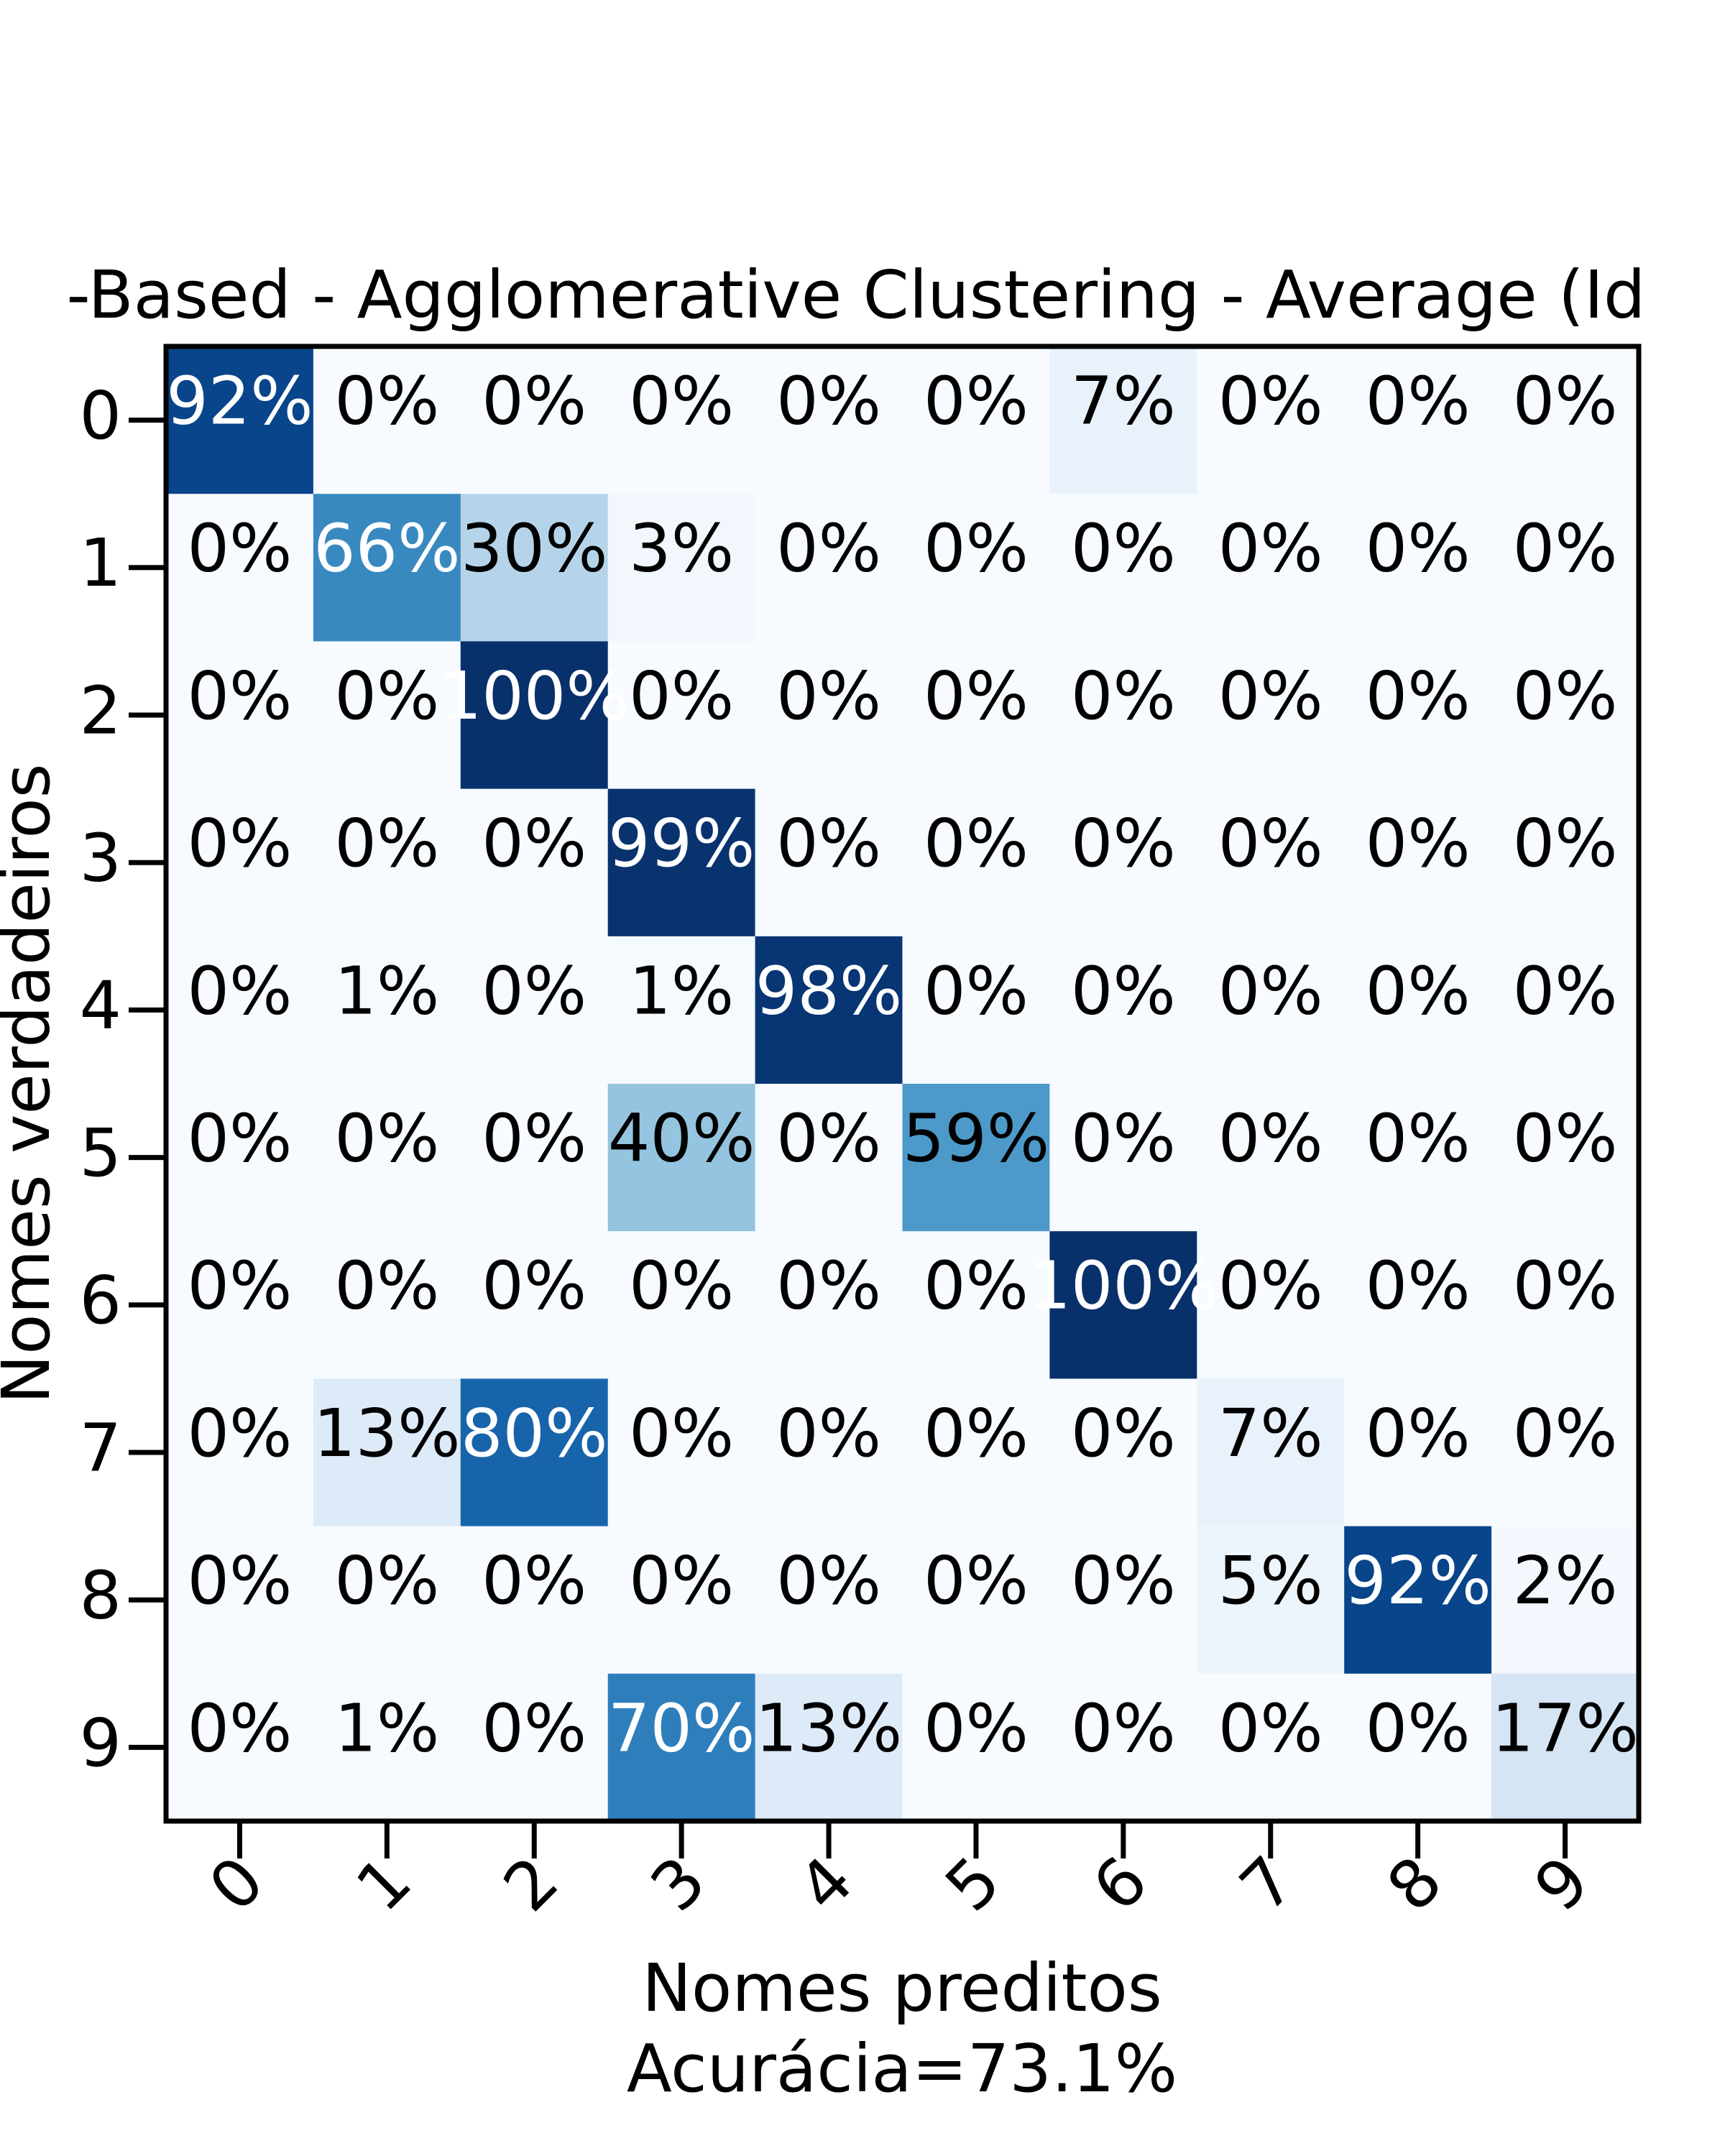 The width and height of the screenshot is (1725, 2156). What do you see at coordinates (100, 1744) in the screenshot?
I see `y-tick-label: 9` at bounding box center [100, 1744].